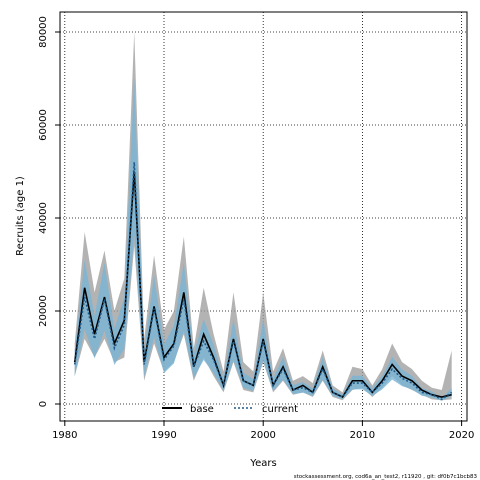 This screenshot has width=480, height=480. I want to click on y-tick-label: 60000, so click(43, 125).